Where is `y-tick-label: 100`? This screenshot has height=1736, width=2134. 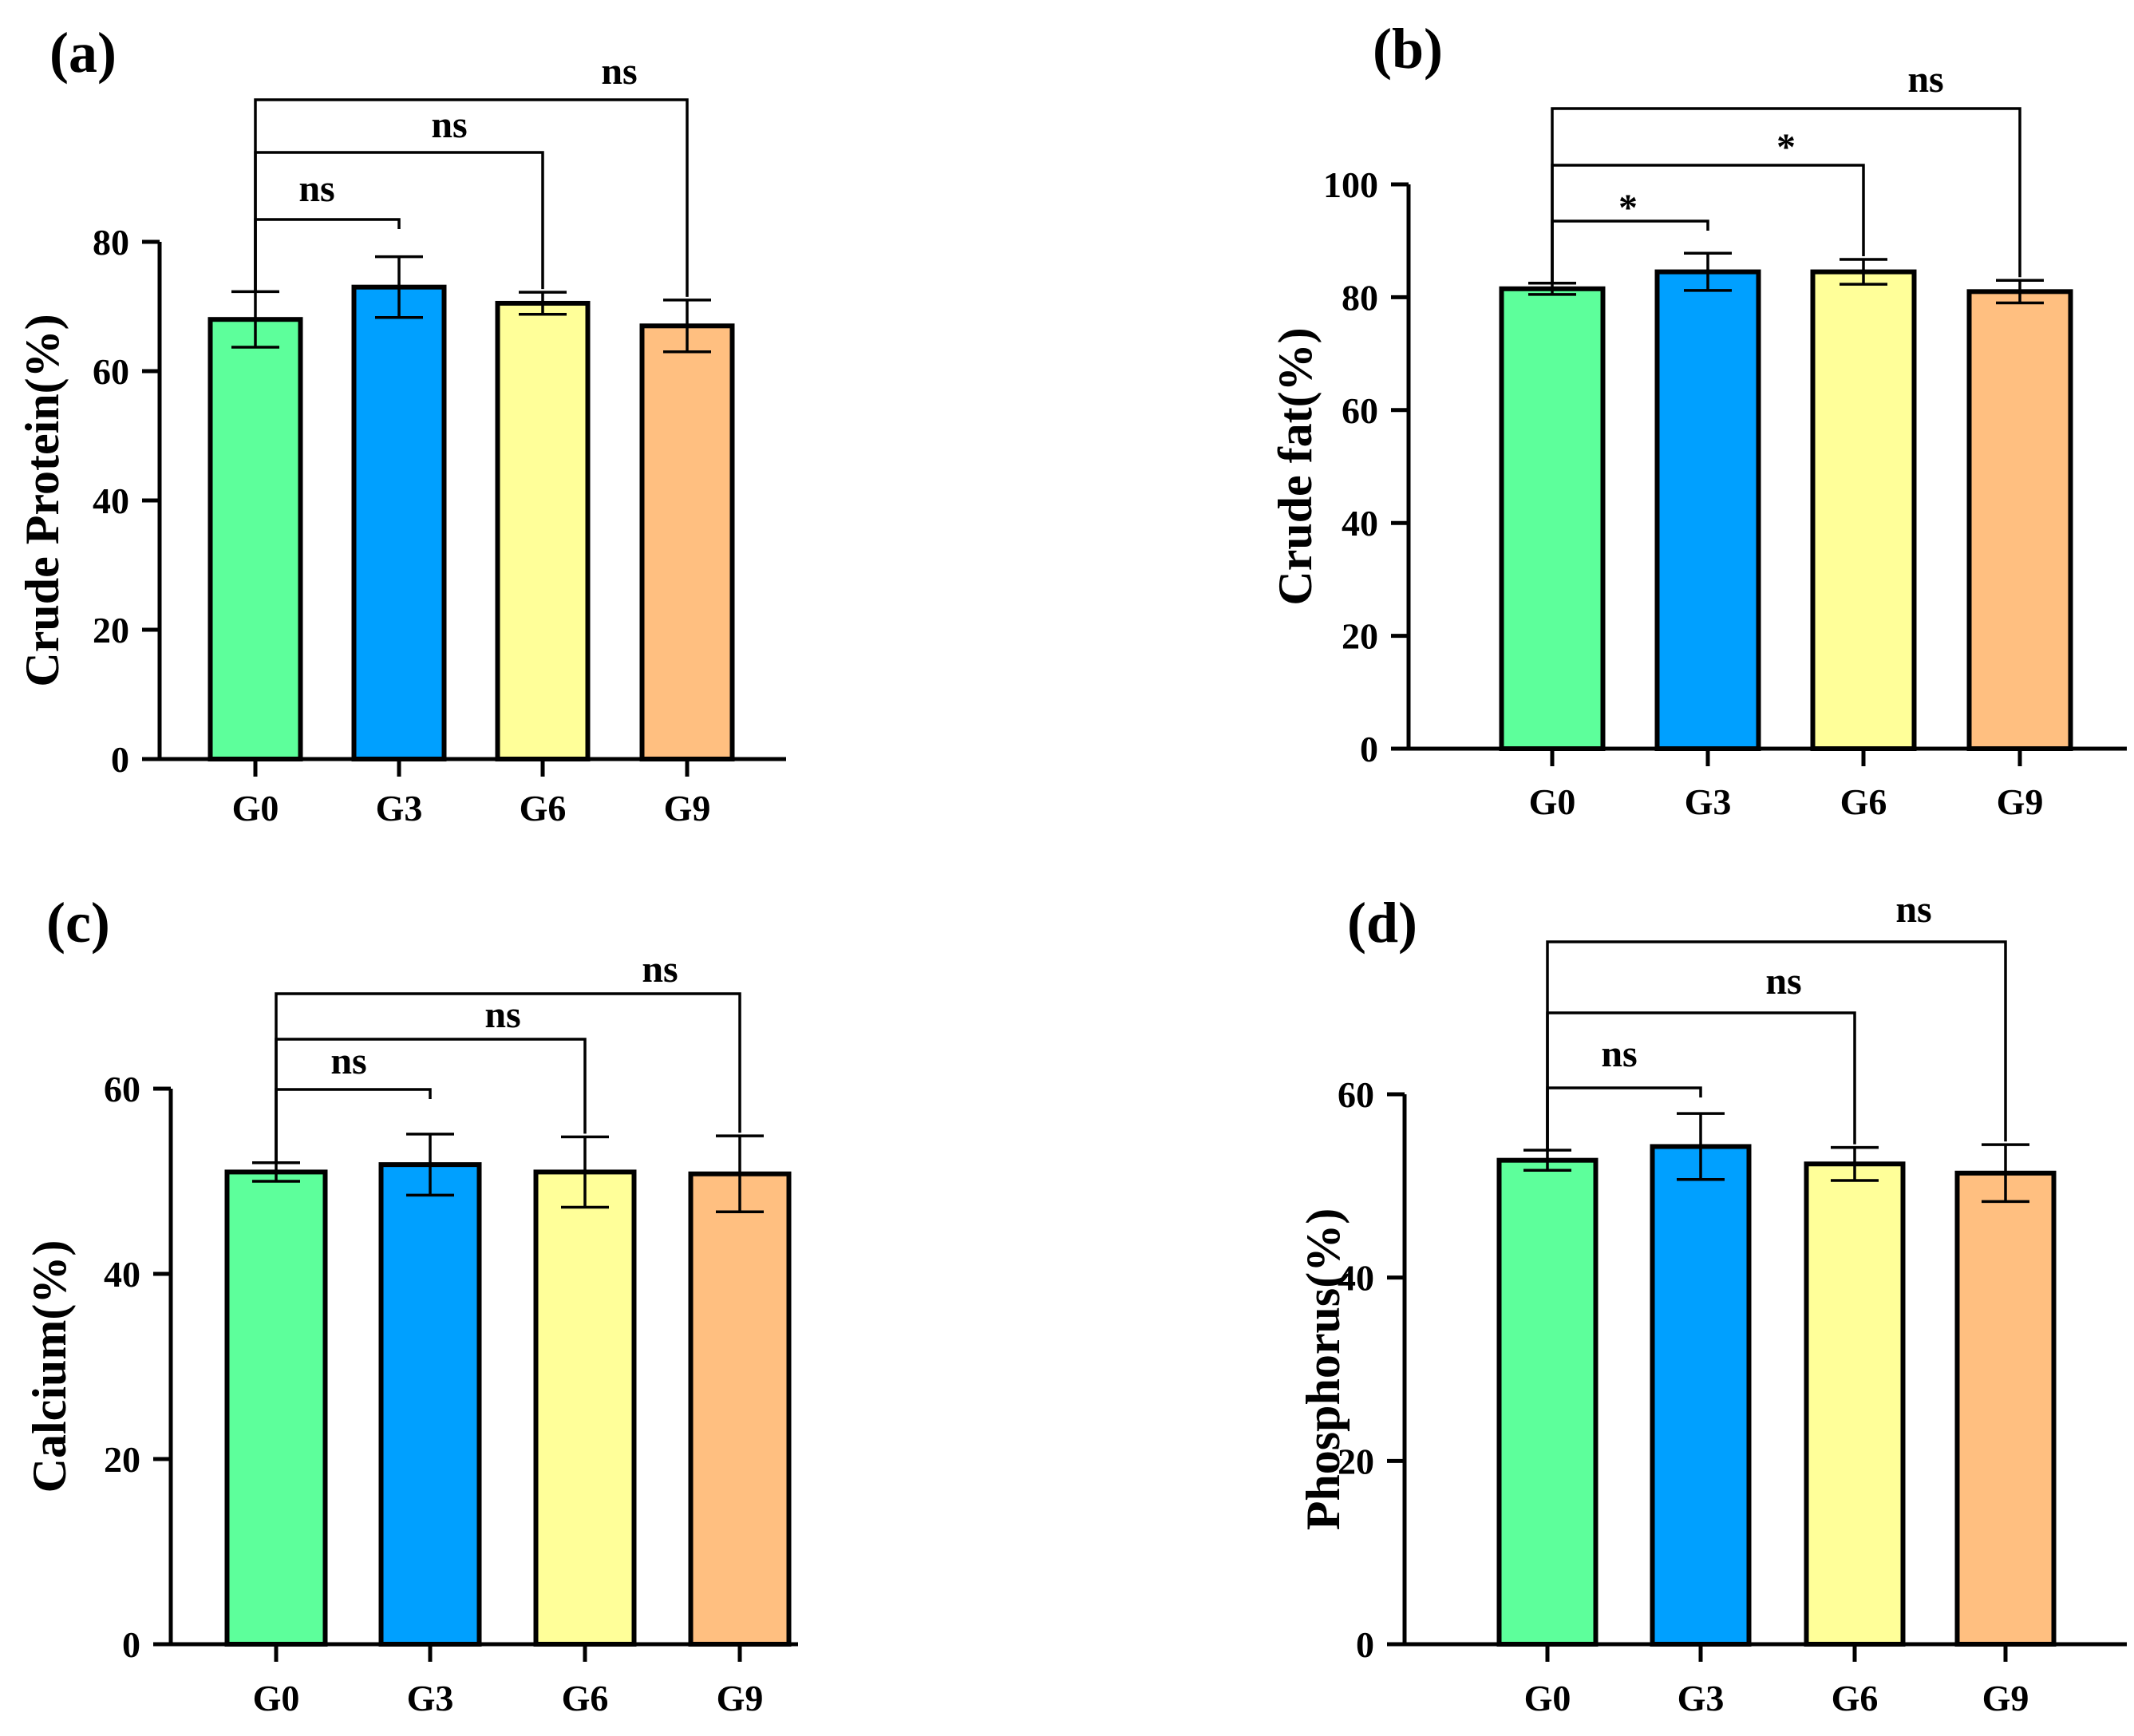 y-tick-label: 100 is located at coordinates (1350, 184).